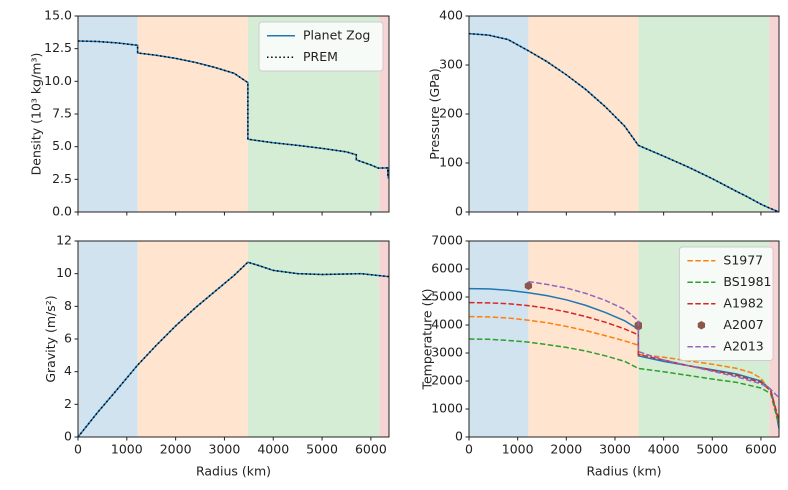  I want to click on y-axis-label: Density (10³ kg/m³), so click(36, 114).